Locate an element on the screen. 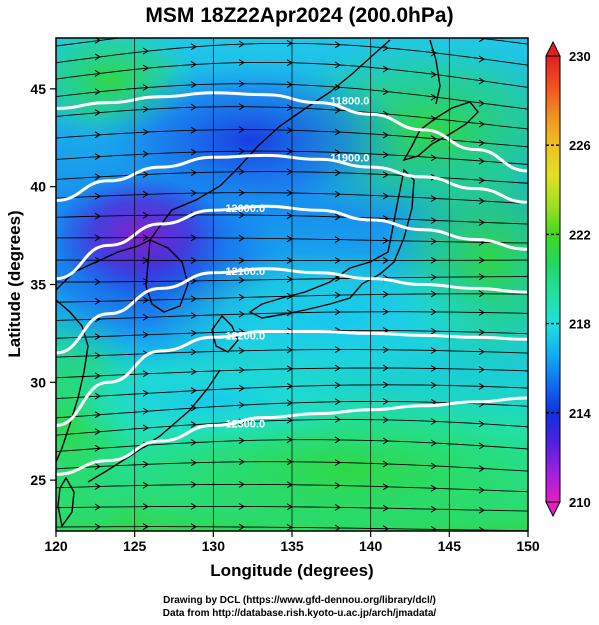  y-tick-label: 30 is located at coordinates (38, 382).